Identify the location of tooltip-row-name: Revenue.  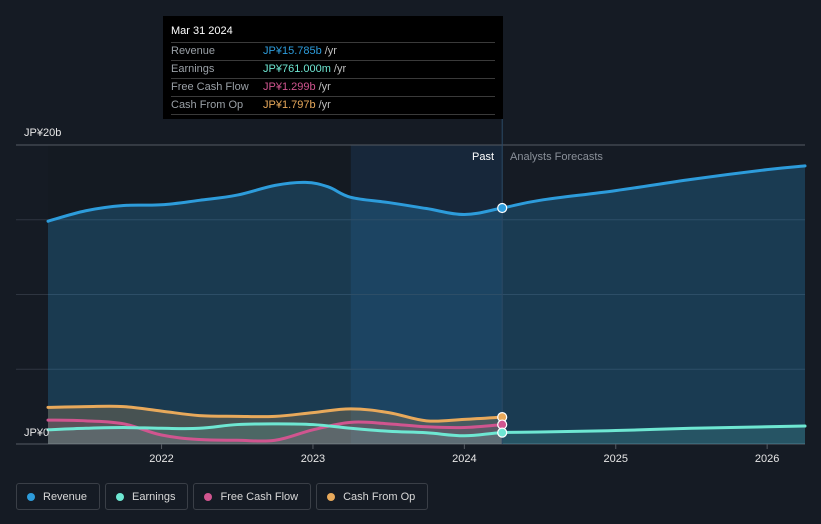
(193, 51).